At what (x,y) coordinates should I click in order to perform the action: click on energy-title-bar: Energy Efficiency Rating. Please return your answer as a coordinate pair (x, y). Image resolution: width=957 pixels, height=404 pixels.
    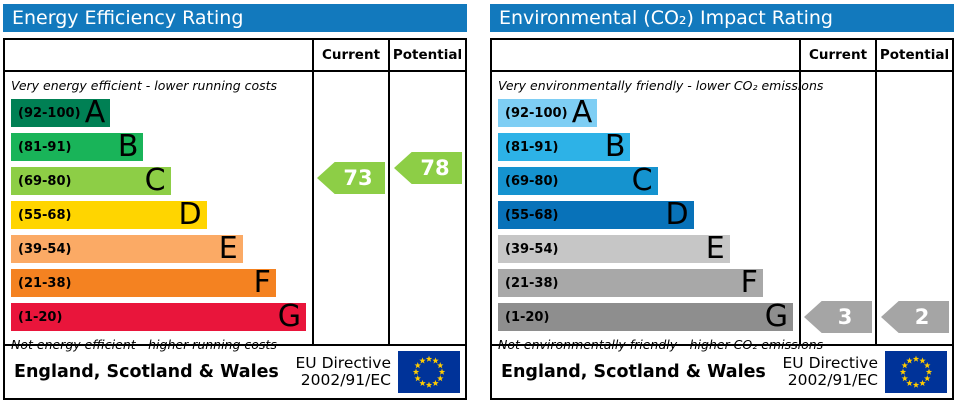
    Looking at the image, I should click on (235, 18).